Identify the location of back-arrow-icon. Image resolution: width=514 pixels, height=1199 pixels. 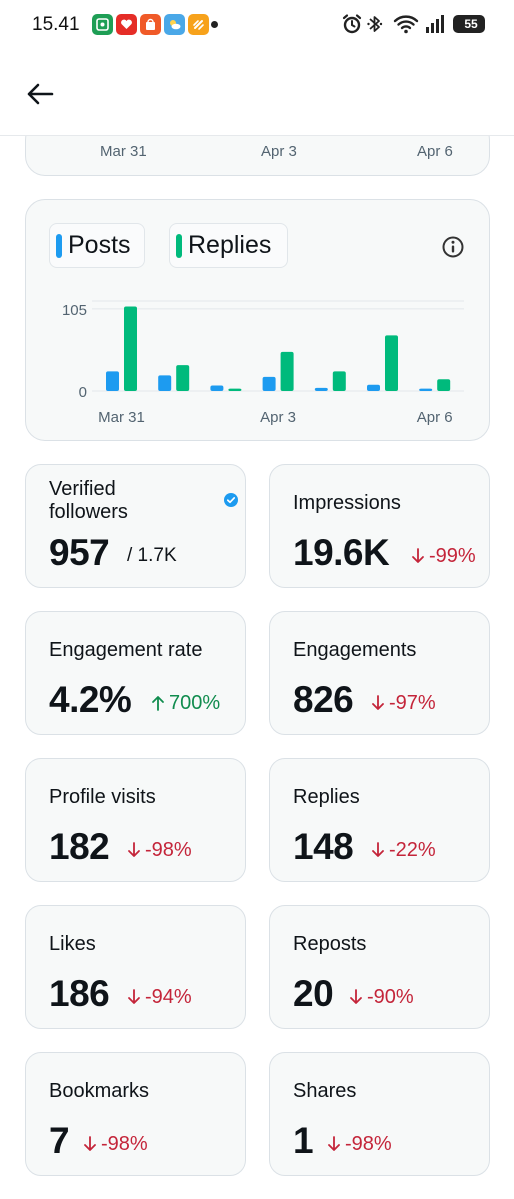
(40, 94).